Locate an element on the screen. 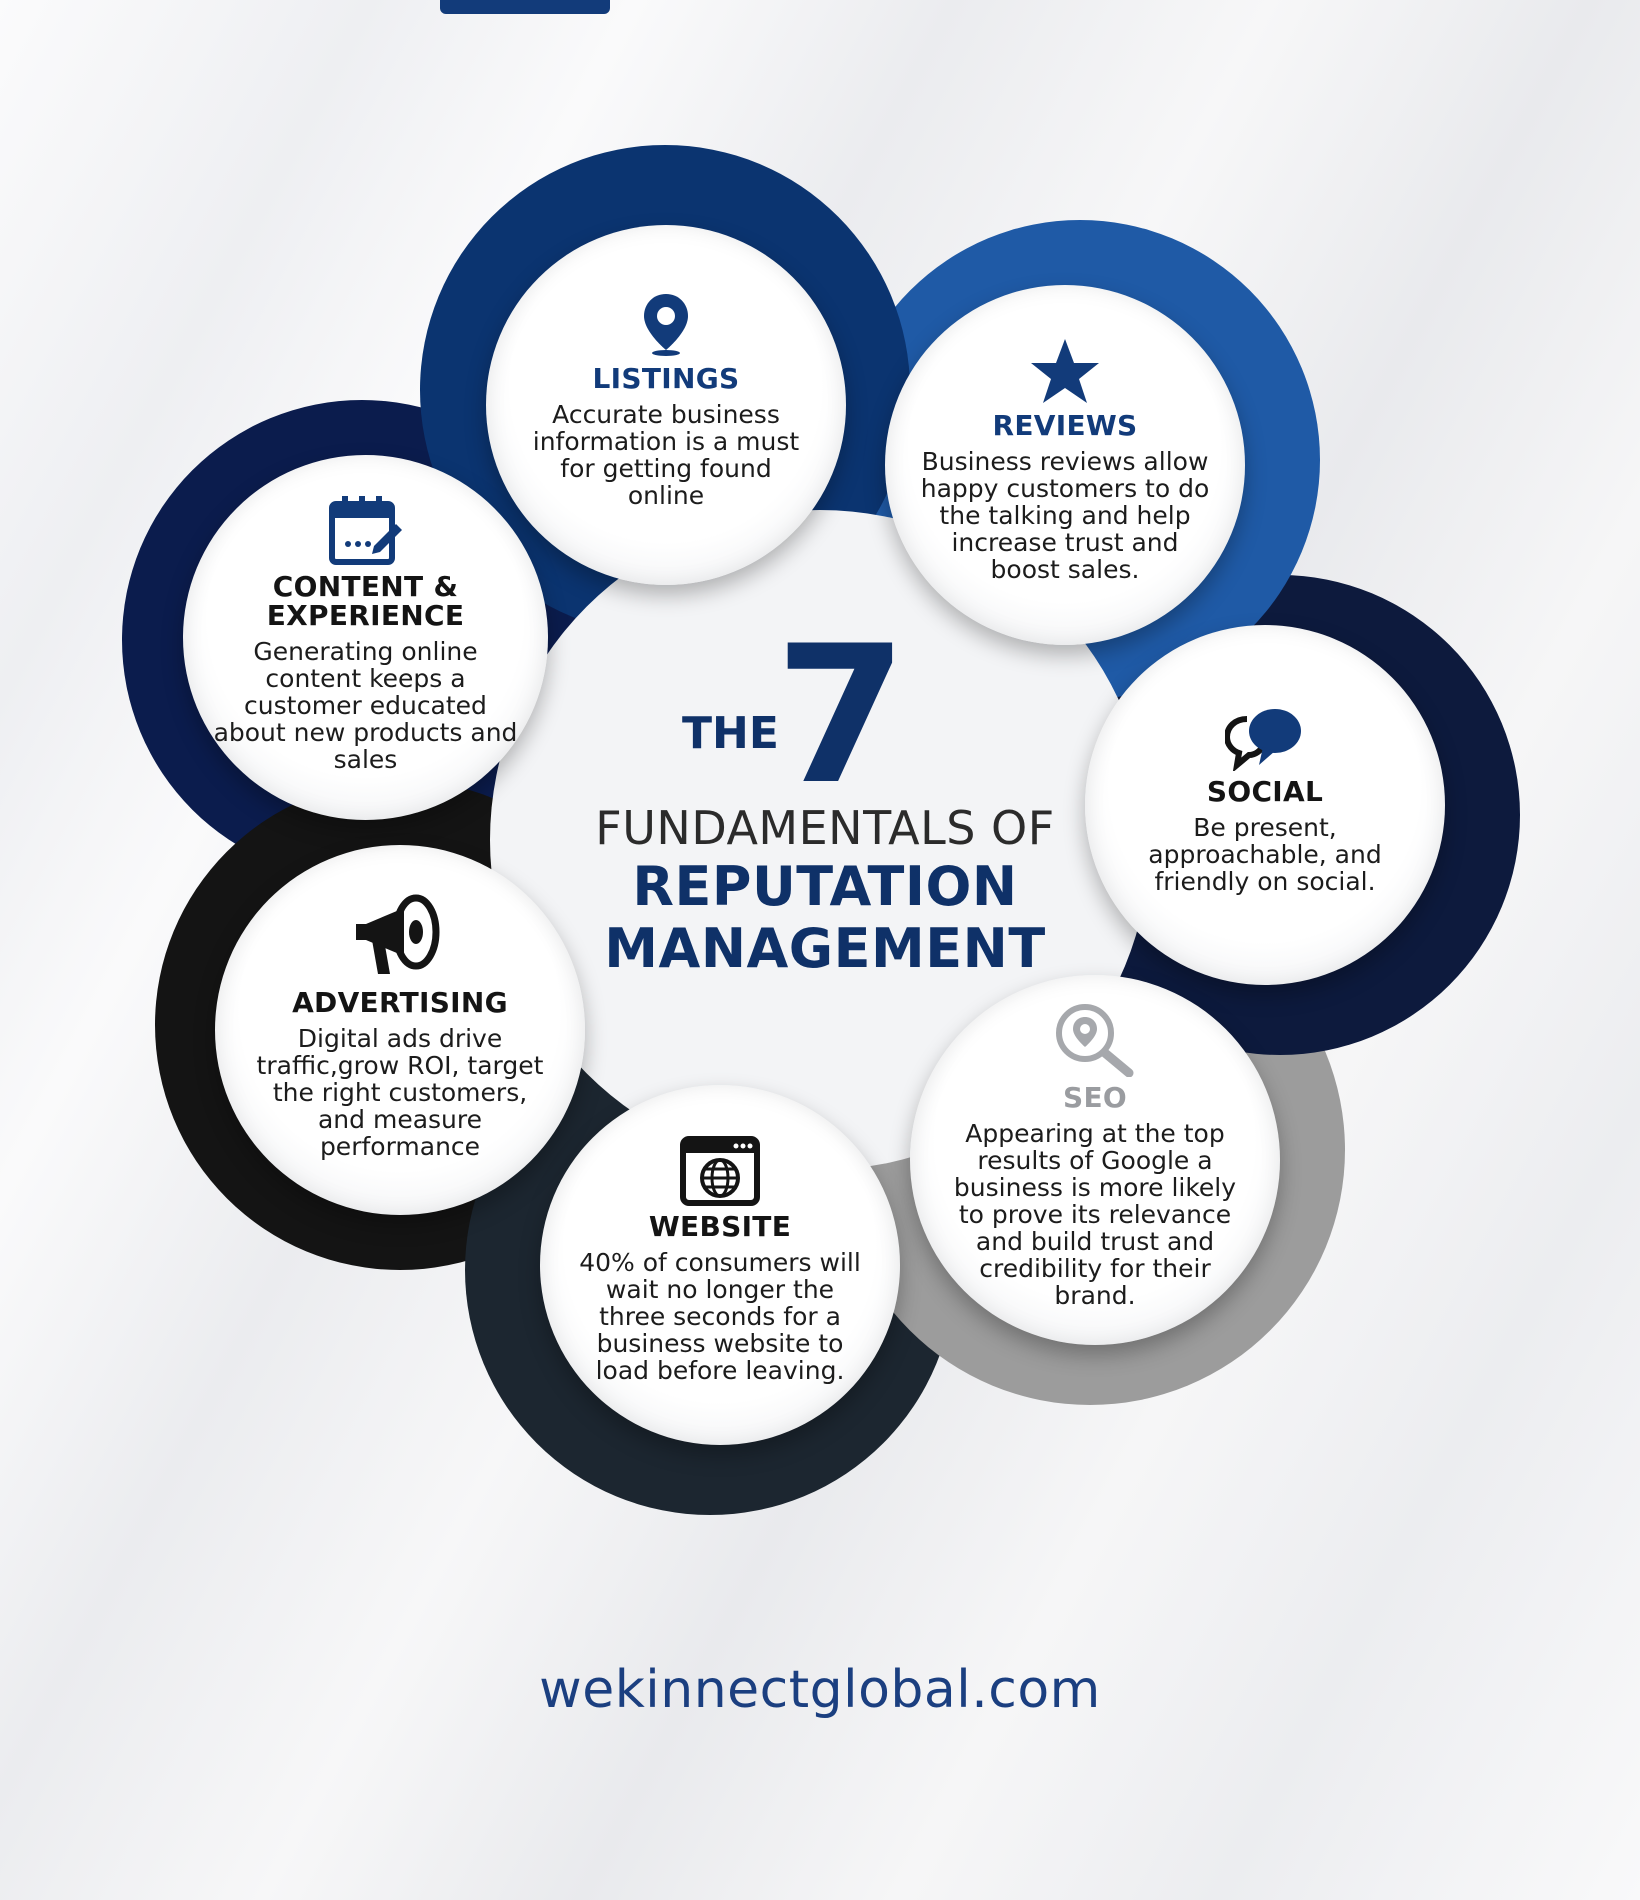  browser-globe-icon is located at coordinates (720, 1171).